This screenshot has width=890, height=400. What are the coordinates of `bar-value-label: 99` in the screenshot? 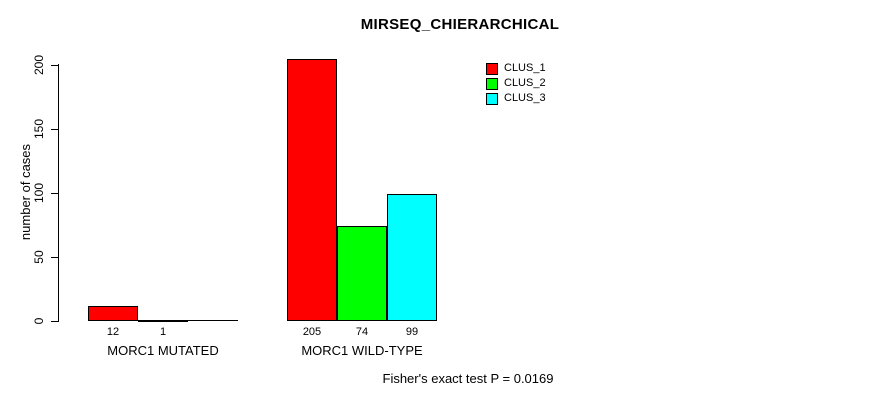 It's located at (412, 332).